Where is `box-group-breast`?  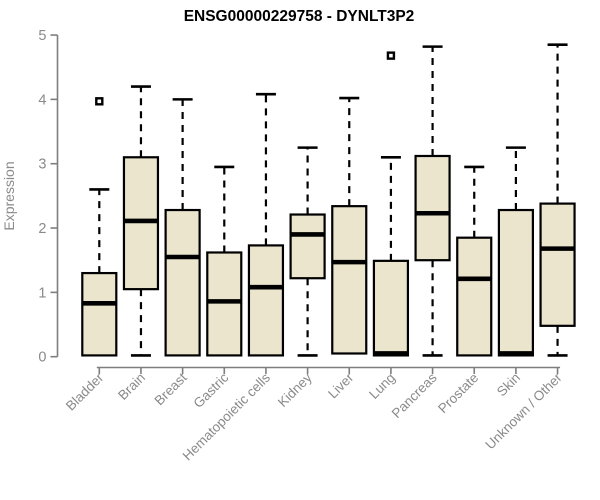
box-group-breast is located at coordinates (182, 227).